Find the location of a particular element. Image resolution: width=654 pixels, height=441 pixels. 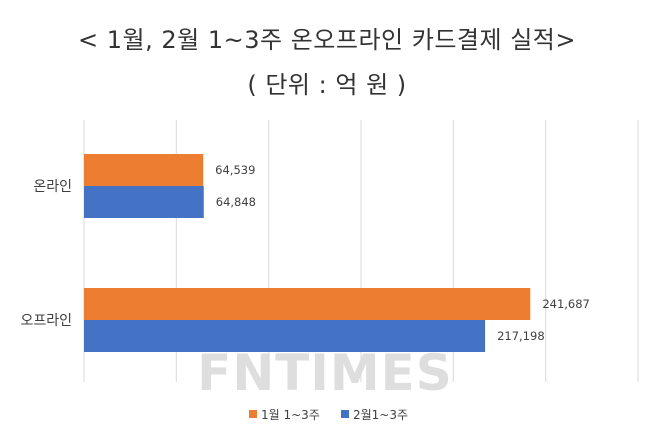

data-label: 64,539 is located at coordinates (235, 170).